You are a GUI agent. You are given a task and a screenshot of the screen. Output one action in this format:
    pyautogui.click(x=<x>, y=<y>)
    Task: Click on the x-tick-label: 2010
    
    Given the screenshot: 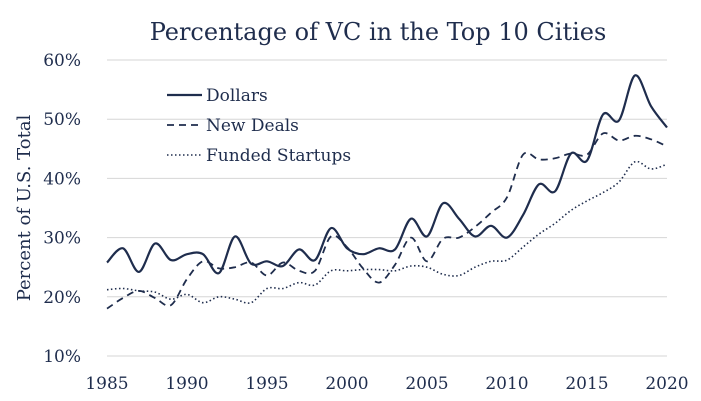 What is the action you would take?
    pyautogui.click(x=506, y=384)
    